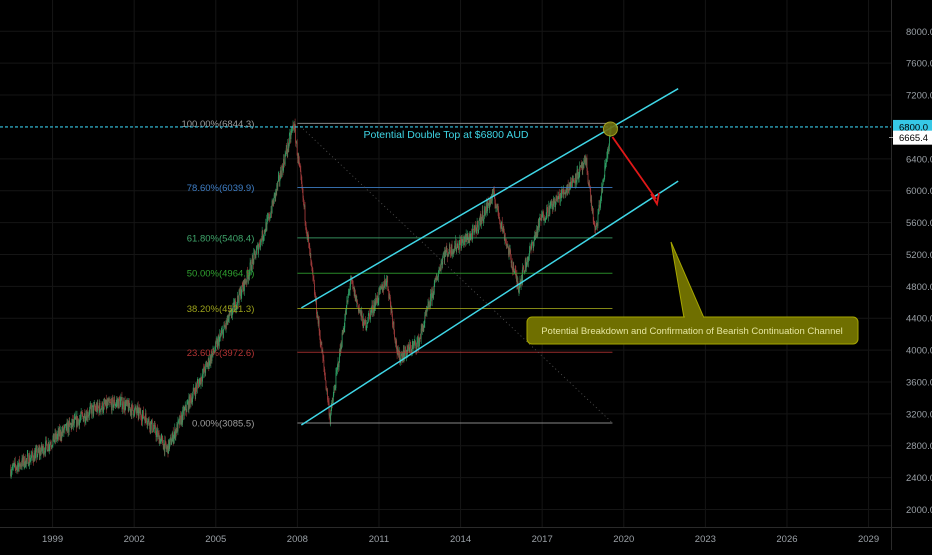  Describe the element at coordinates (460, 539) in the screenshot. I see `time-tick-label: 2014` at that location.